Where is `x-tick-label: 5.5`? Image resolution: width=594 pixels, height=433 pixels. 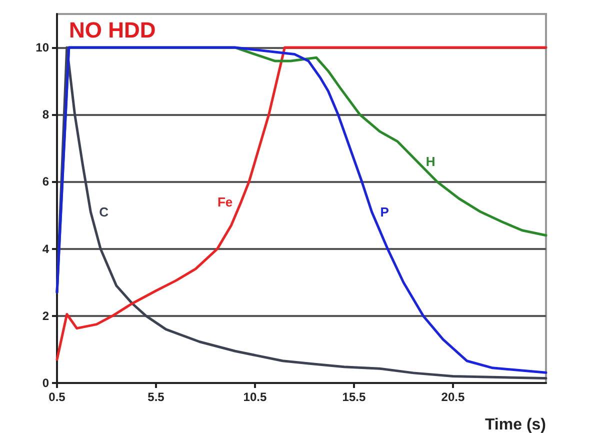 x-tick-label: 5.5 is located at coordinates (156, 397).